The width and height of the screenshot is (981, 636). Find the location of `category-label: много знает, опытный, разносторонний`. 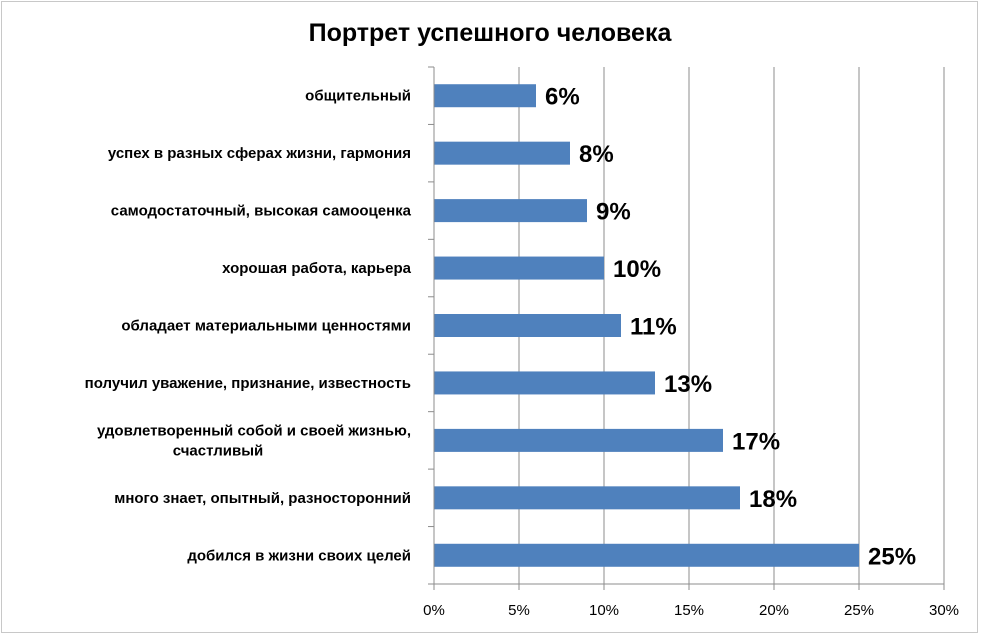

category-label: много знает, опытный, разносторонний is located at coordinates (262, 498).